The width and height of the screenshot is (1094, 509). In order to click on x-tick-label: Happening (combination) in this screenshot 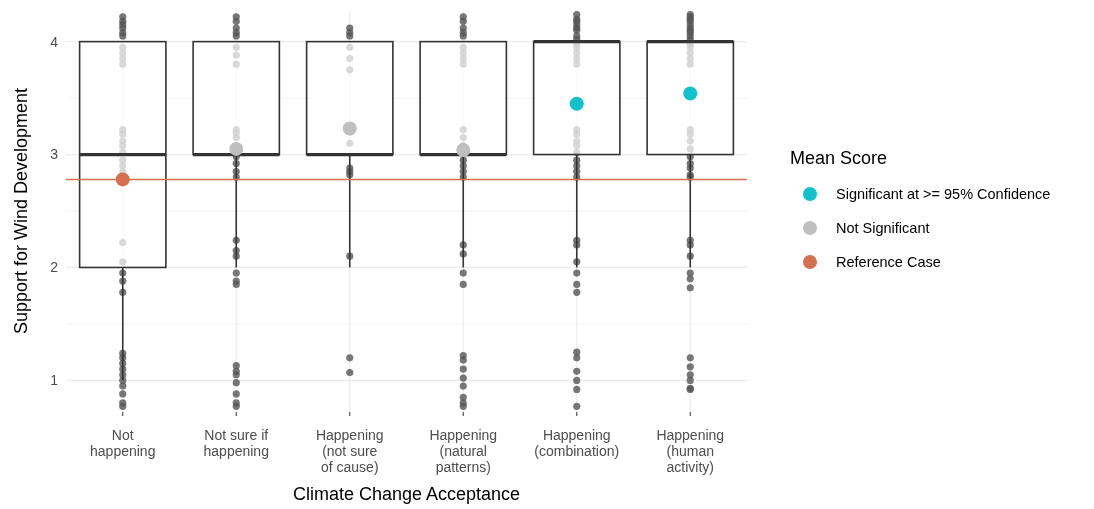, I will do `click(577, 443)`.